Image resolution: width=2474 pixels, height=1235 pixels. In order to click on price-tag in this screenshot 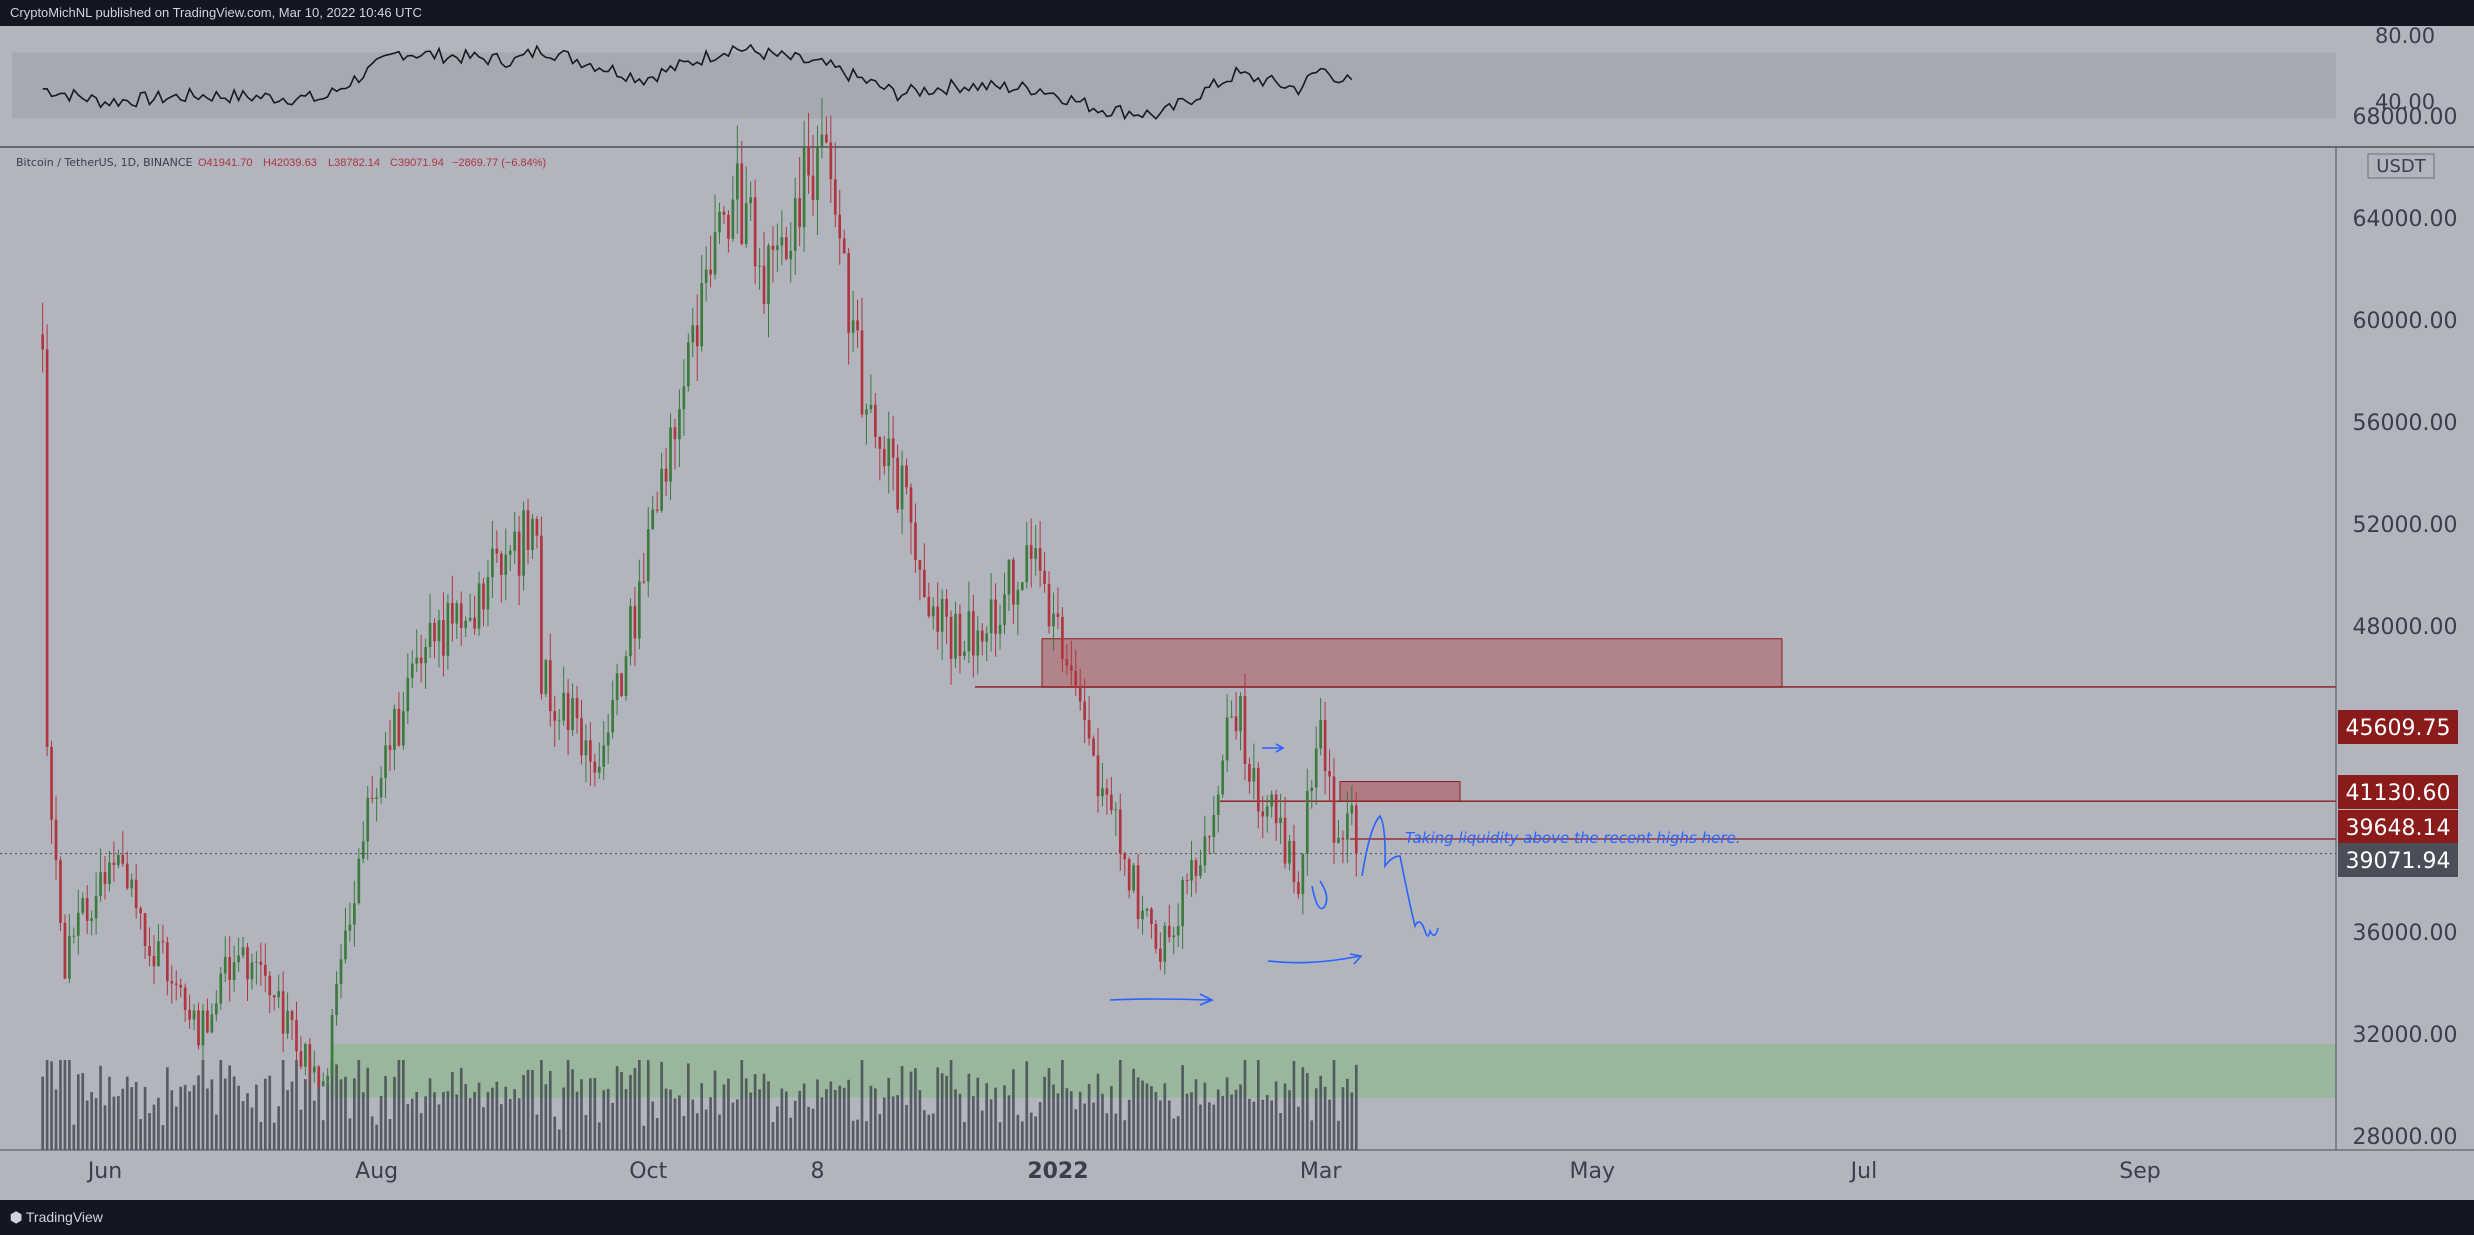, I will do `click(2398, 827)`.